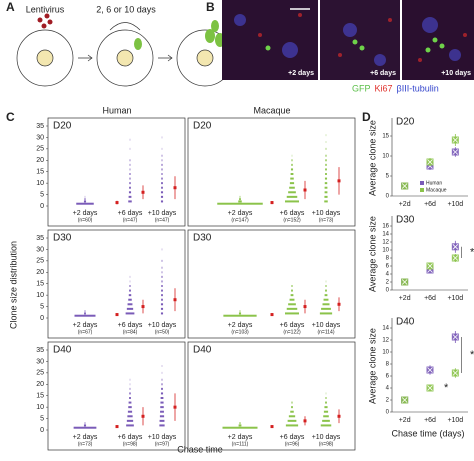 The width and height of the screenshot is (474, 461). Describe the element at coordinates (179, 35) in the screenshot. I see `gfp-cells` at that location.